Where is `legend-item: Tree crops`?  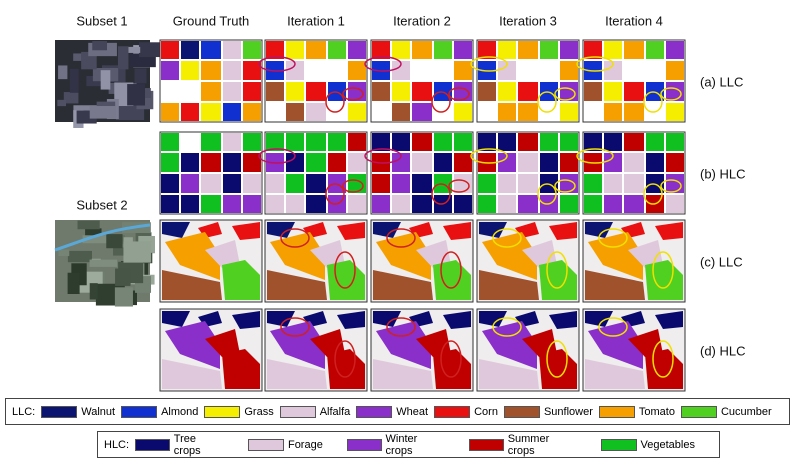
legend-item: Tree crops is located at coordinates (179, 445).